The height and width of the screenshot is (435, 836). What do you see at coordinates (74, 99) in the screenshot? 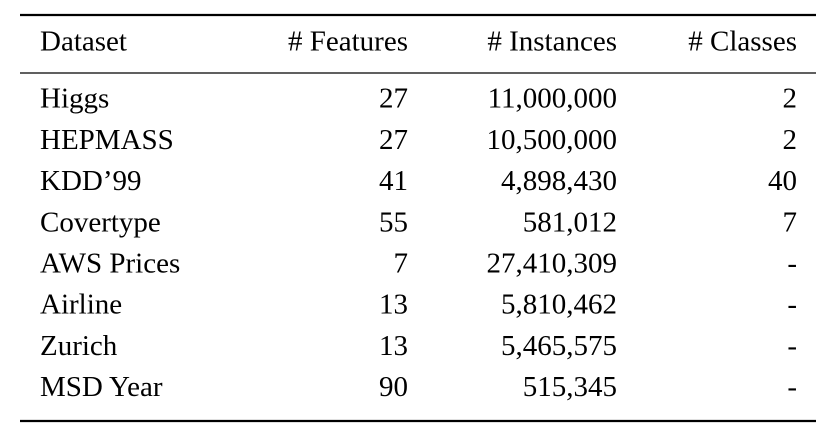
I see `dataset-name: Higgs` at bounding box center [74, 99].